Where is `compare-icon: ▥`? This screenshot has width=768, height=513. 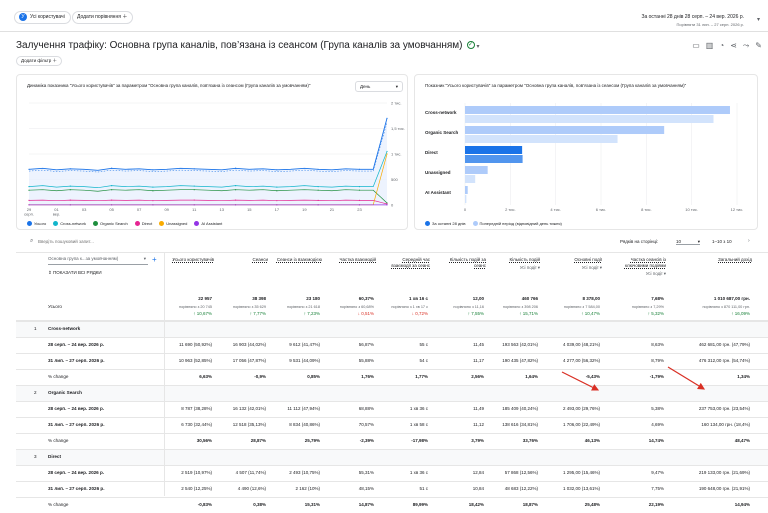 compare-icon: ▥ is located at coordinates (709, 45).